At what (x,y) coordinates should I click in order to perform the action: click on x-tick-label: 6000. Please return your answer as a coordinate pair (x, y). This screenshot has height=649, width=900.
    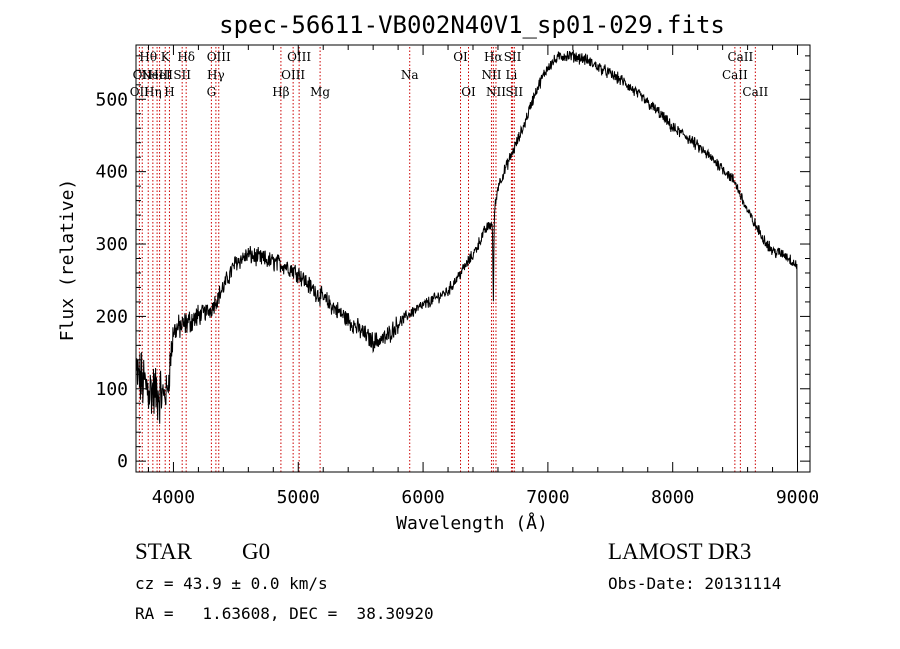
    Looking at the image, I should click on (422, 497).